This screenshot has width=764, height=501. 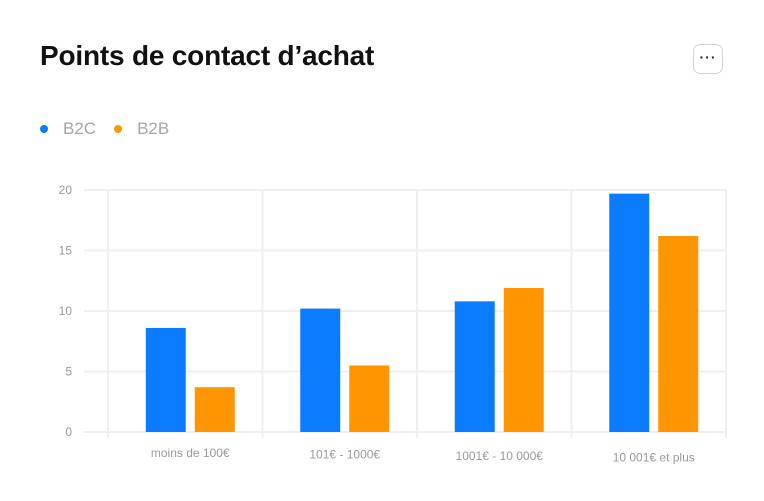 I want to click on y-tick-label: 20, so click(x=66, y=190).